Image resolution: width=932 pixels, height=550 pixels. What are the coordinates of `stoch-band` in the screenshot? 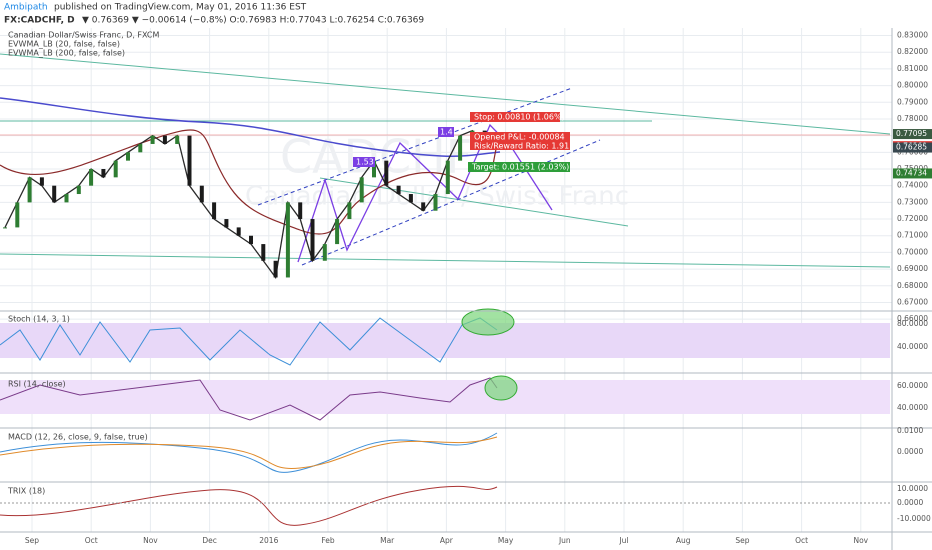 It's located at (445, 340).